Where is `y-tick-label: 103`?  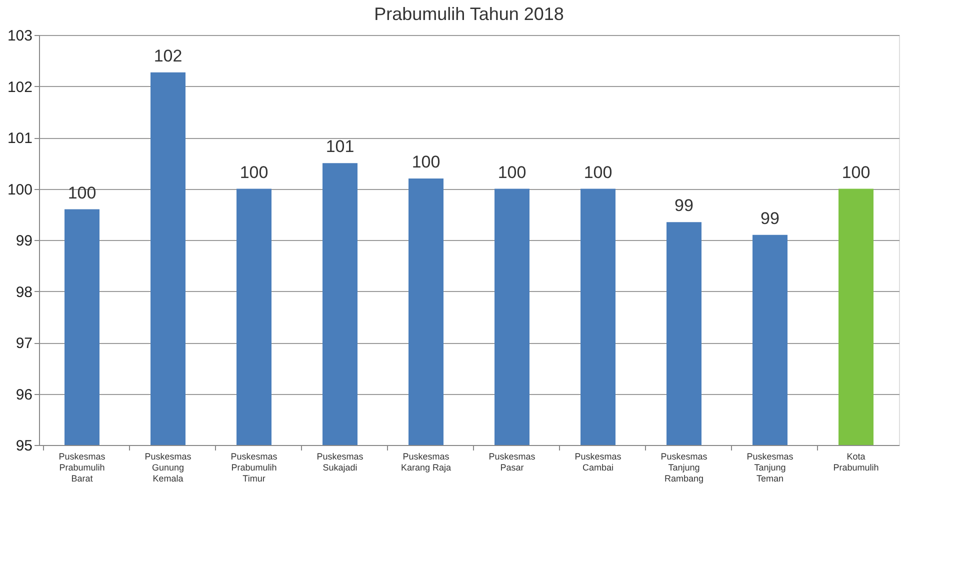
y-tick-label: 103 is located at coordinates (19, 36).